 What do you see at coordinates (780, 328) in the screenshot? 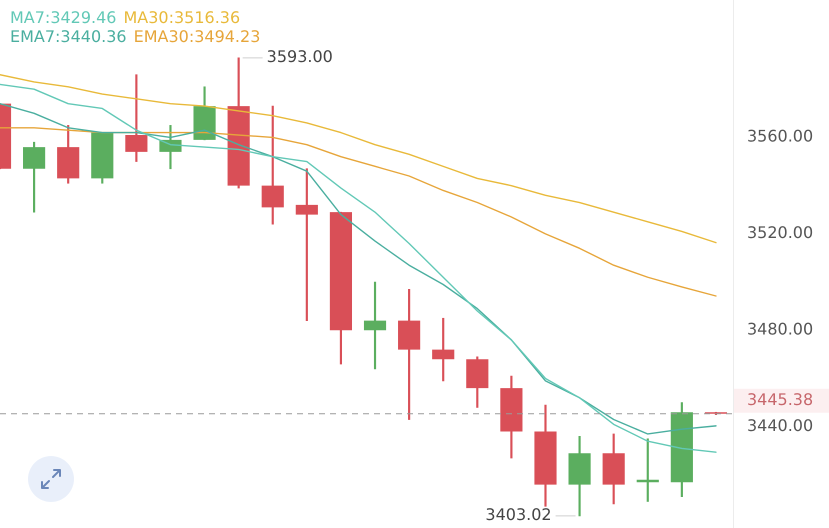
I see `y-tick-label: 3480.00` at bounding box center [780, 328].